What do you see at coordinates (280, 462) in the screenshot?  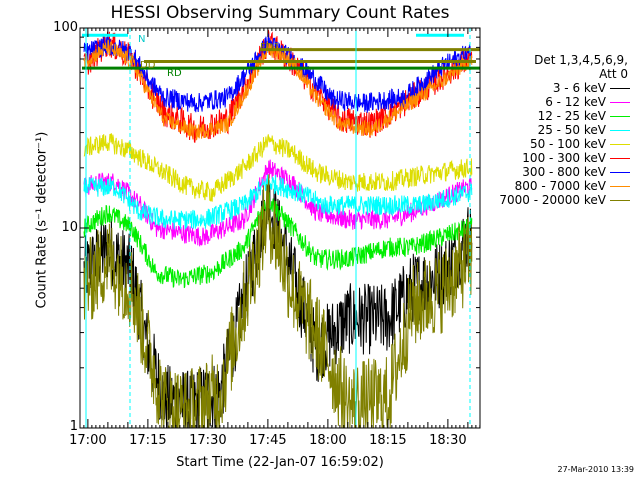 I see `x-axis-label: Start Time (22-Jan-07 16:59:02)` at bounding box center [280, 462].